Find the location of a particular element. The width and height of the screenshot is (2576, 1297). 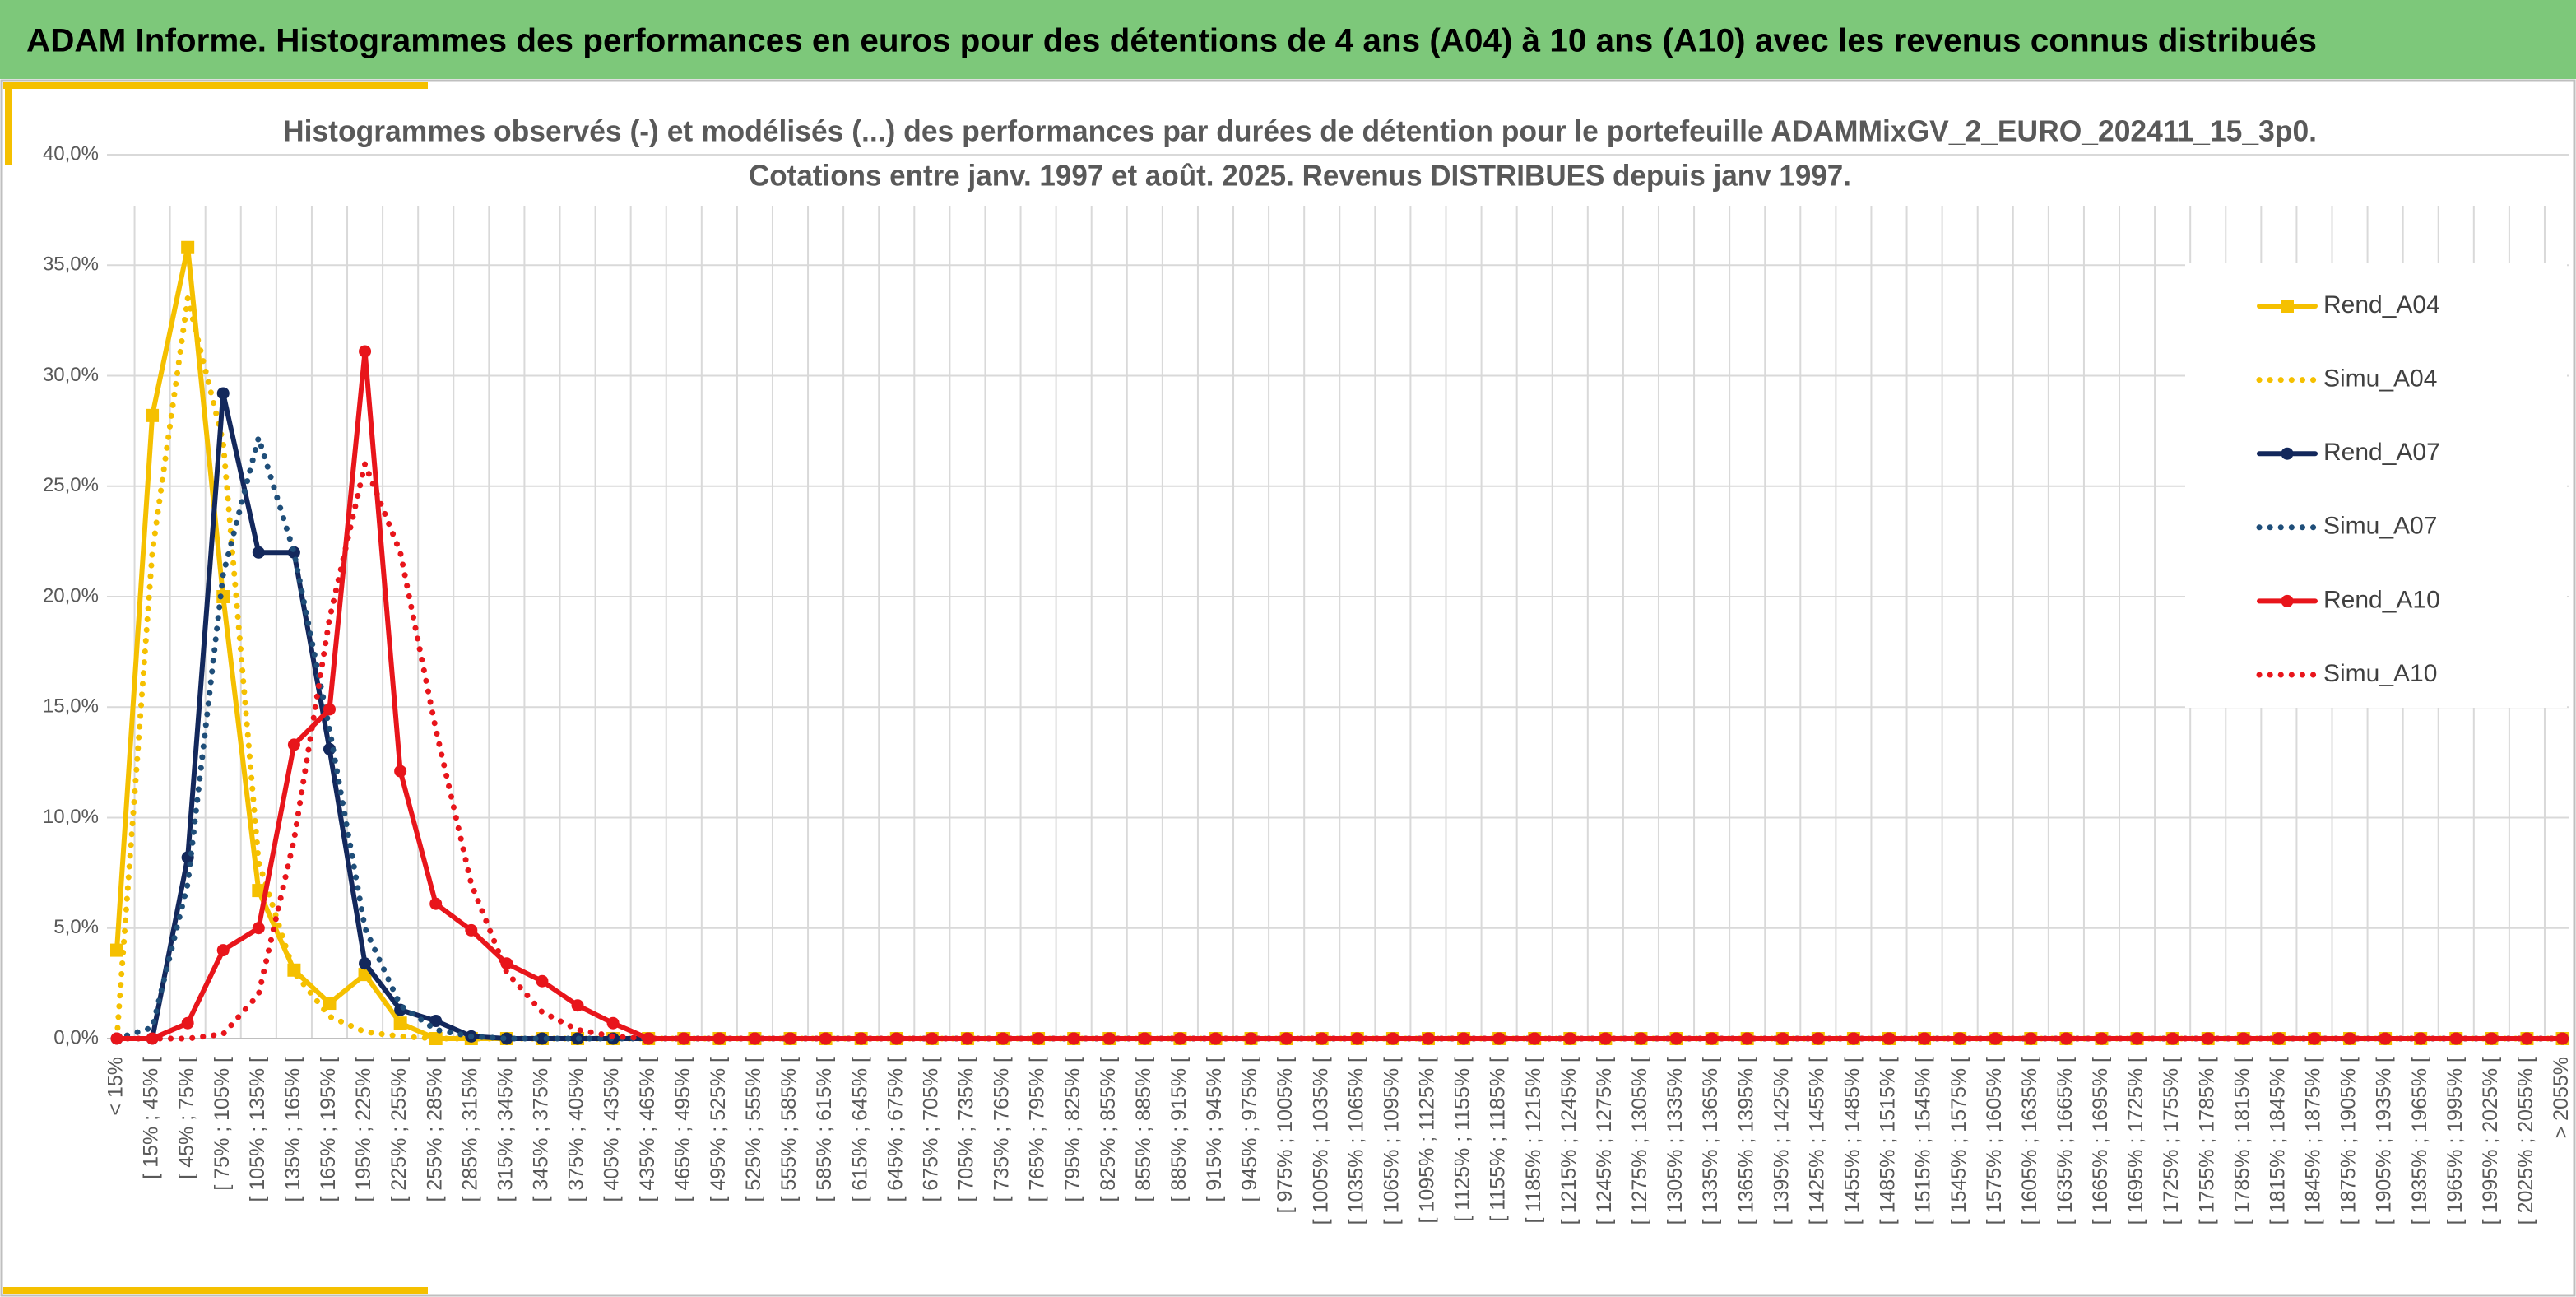

x-tick-label: [ 1845% ; 1875% [ is located at coordinates (2313, 1141).